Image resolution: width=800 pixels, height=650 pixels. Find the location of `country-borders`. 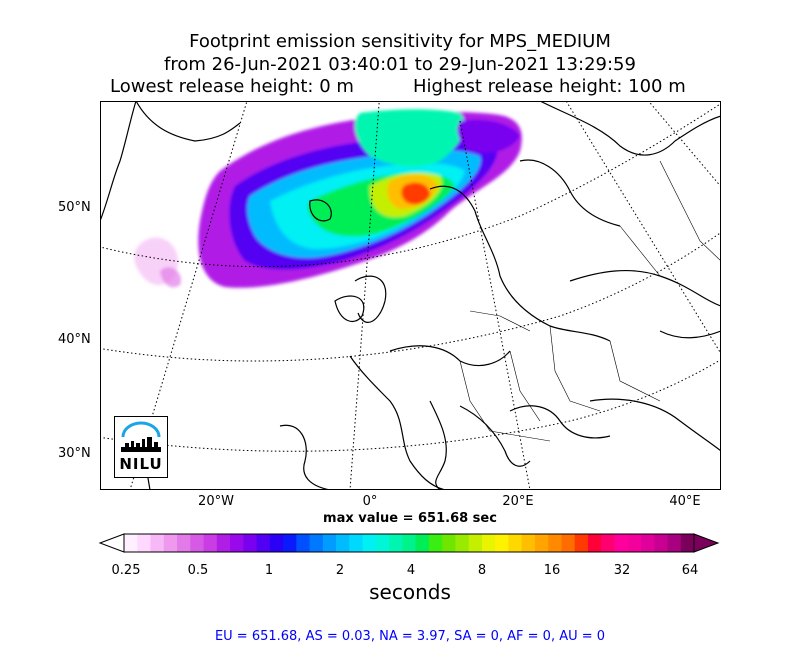

country-borders is located at coordinates (590, 301).